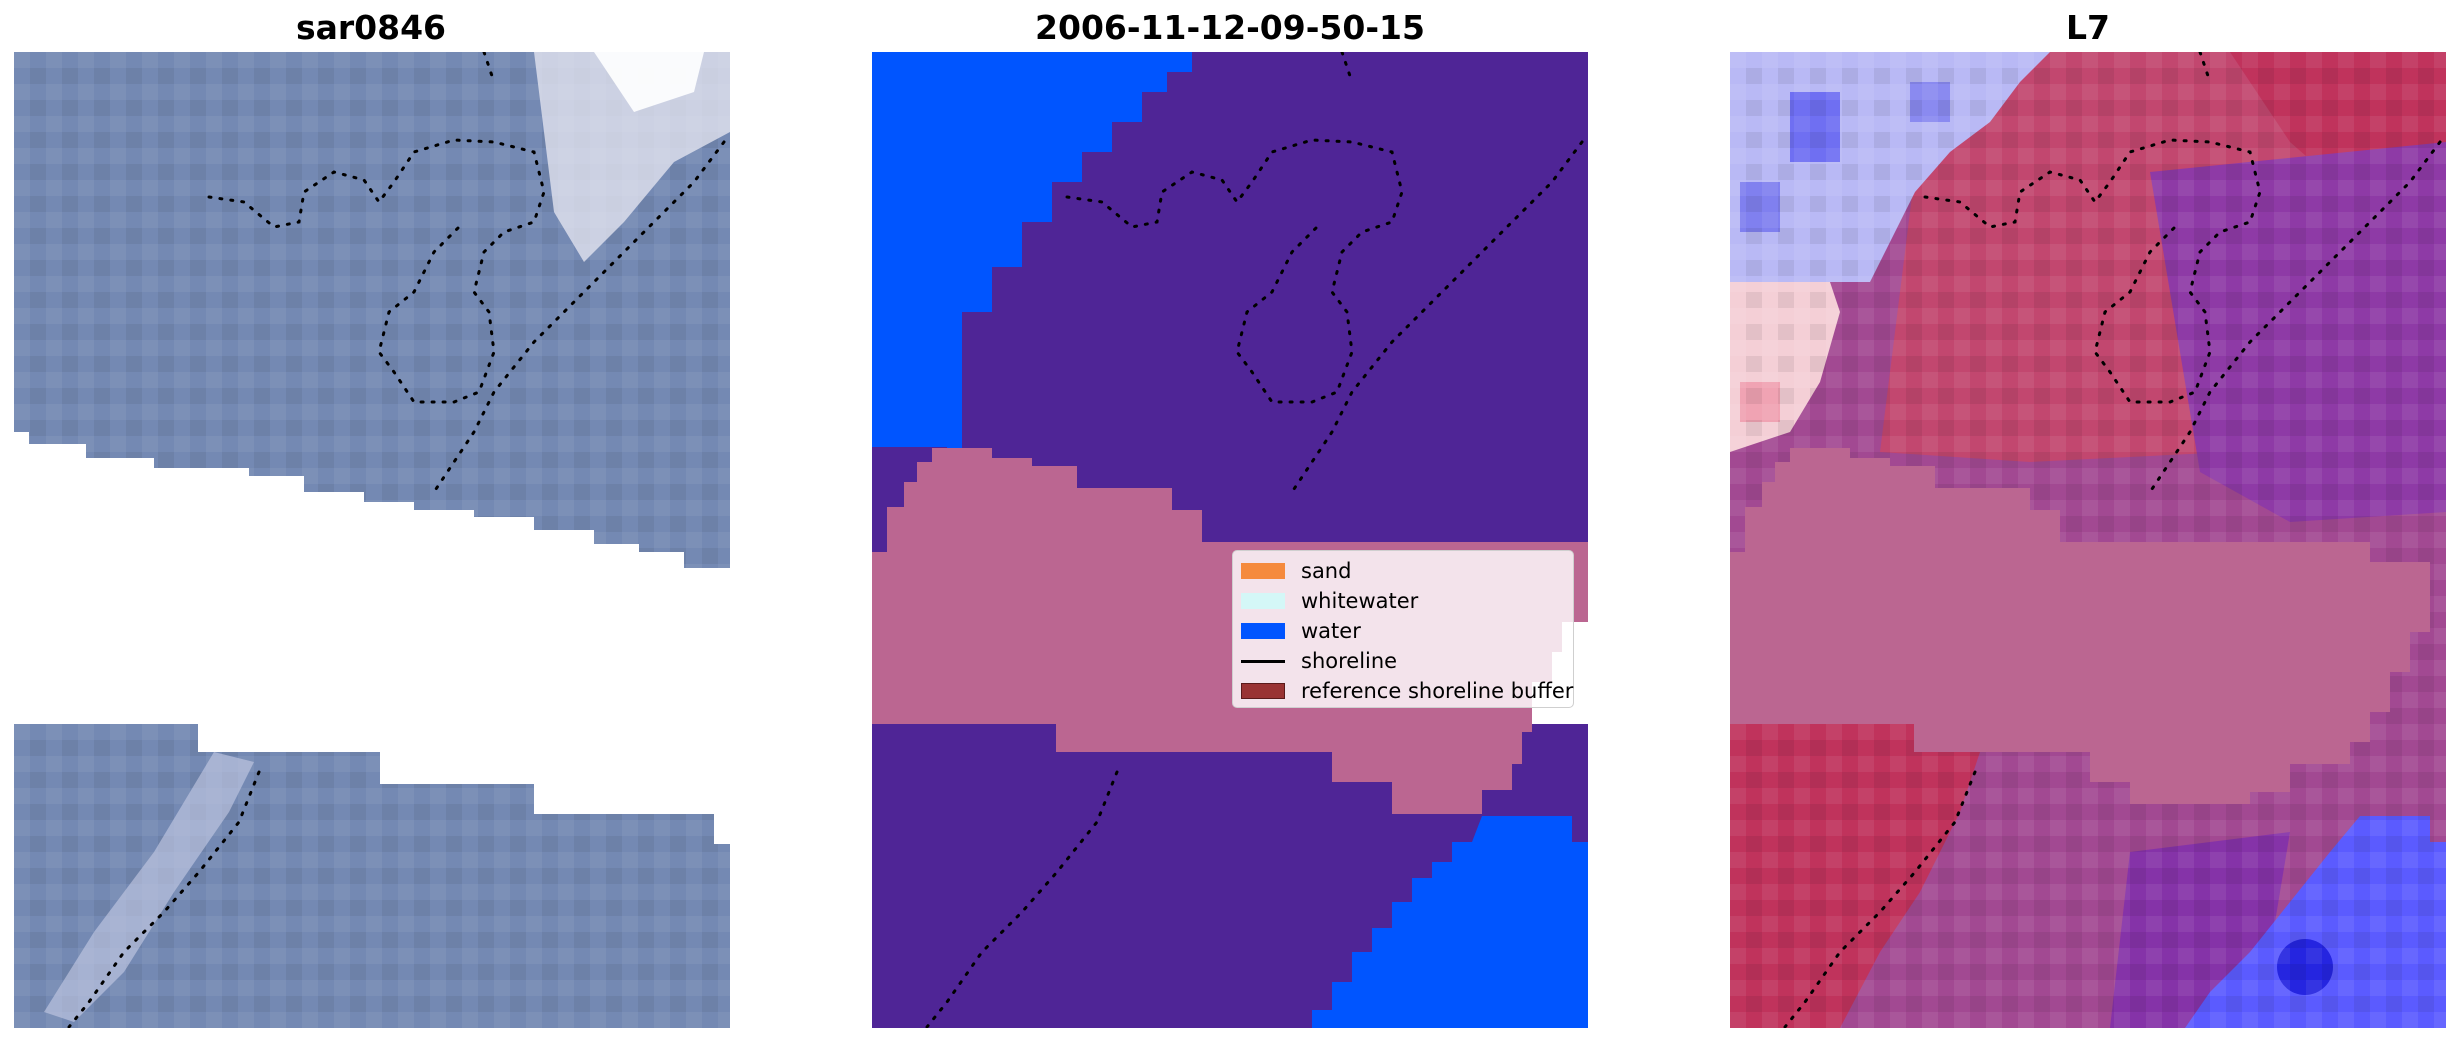  I want to click on legend-item-sand: sand, so click(1403, 571).